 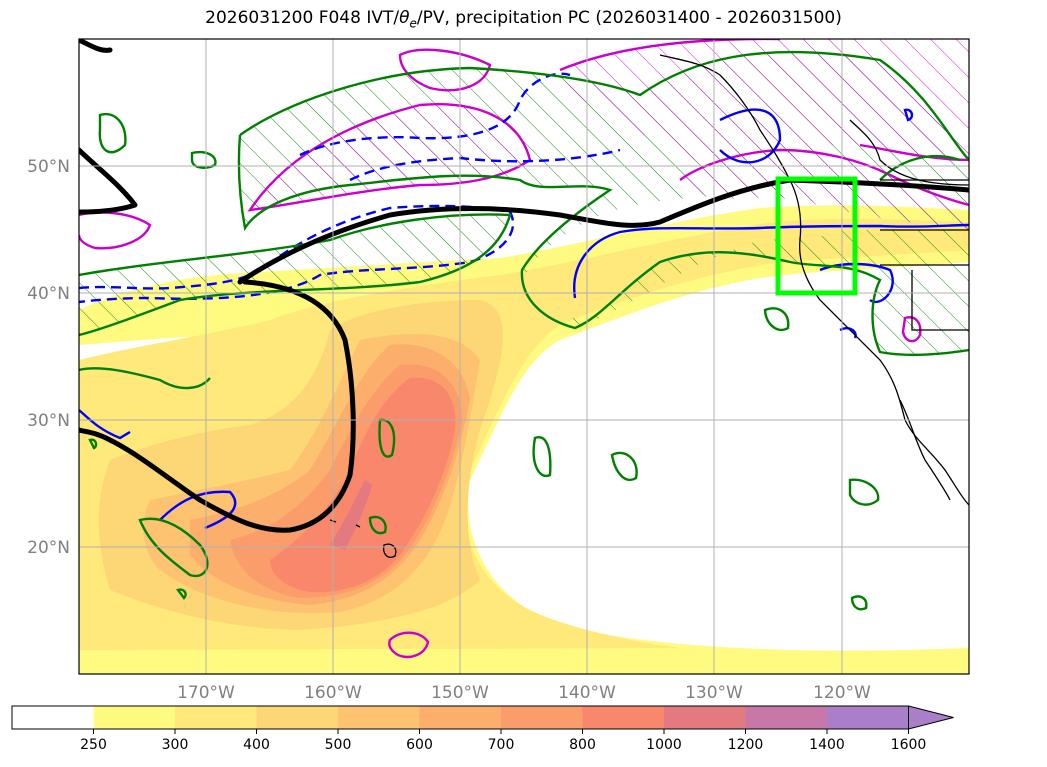 I want to click on colorbar: 250 300 400 500 600 700 800 1000 1200 1400 1600, so click(x=482, y=729).